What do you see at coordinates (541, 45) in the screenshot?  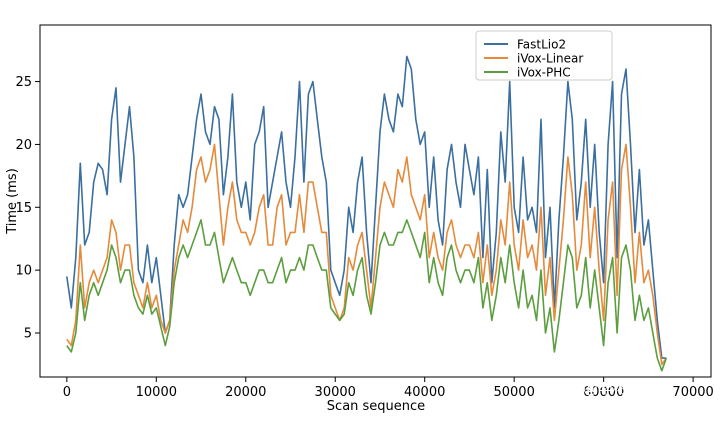 I see `legend-label: FastLio2` at bounding box center [541, 45].